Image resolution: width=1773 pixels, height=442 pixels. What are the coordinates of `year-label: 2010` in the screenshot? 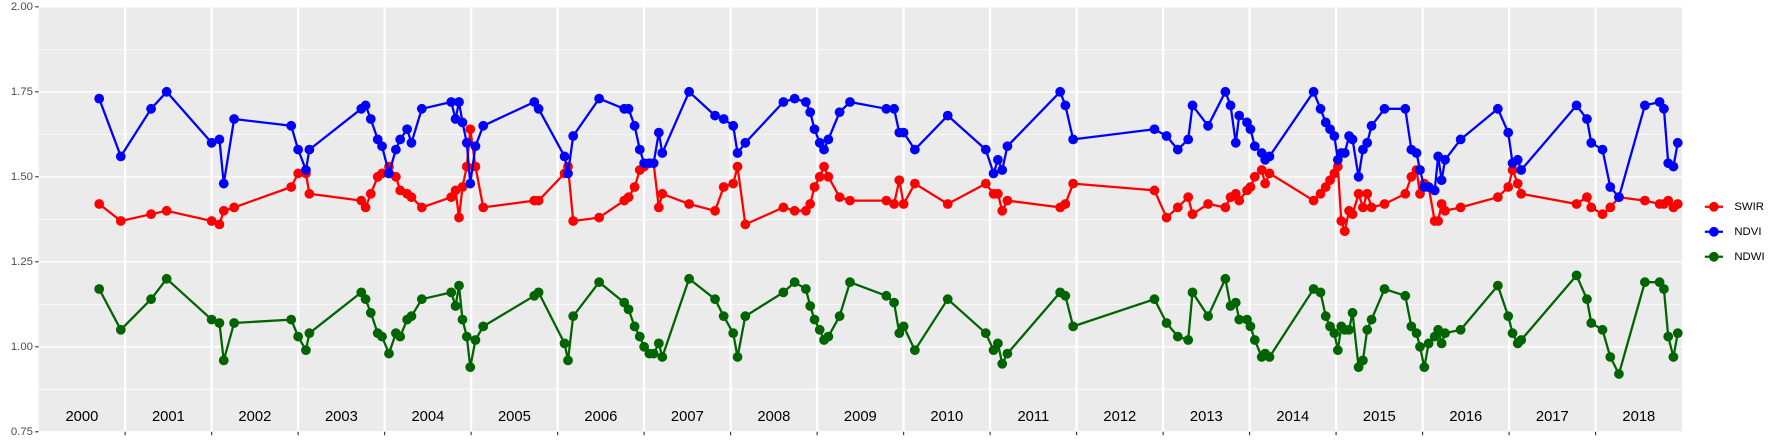 It's located at (946, 417).